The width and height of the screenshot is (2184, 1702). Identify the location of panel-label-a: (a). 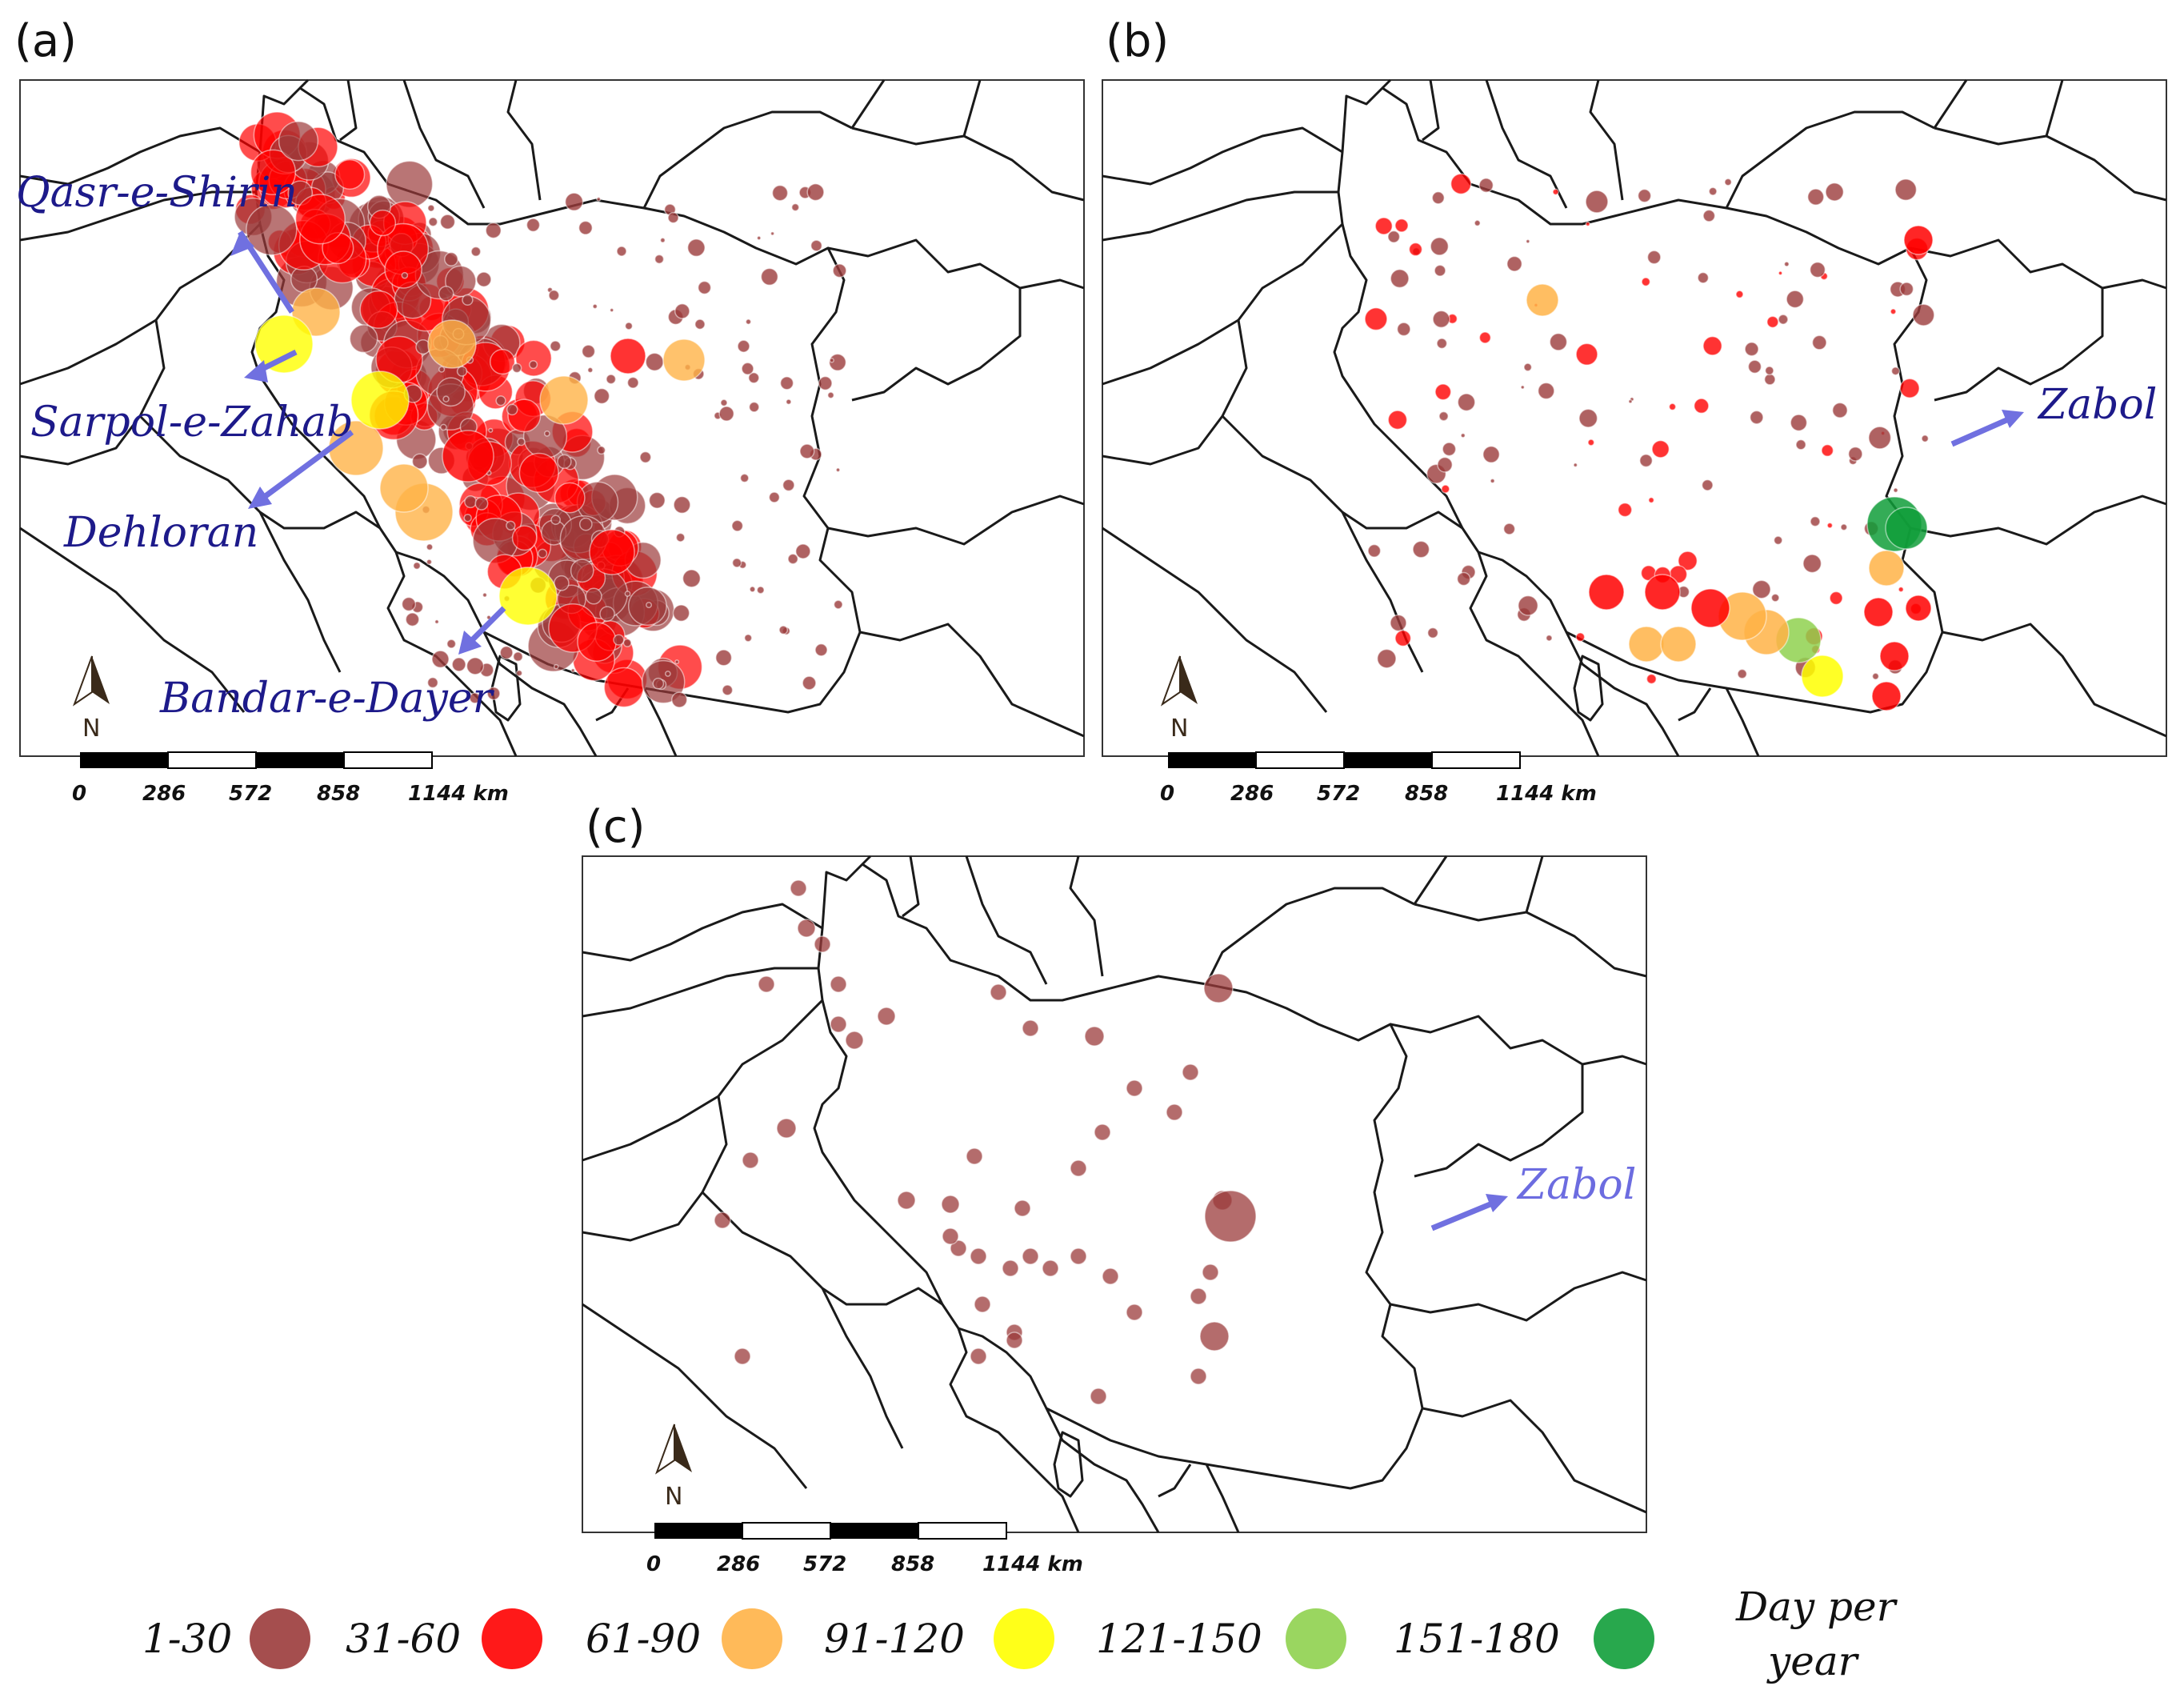
(45, 41).